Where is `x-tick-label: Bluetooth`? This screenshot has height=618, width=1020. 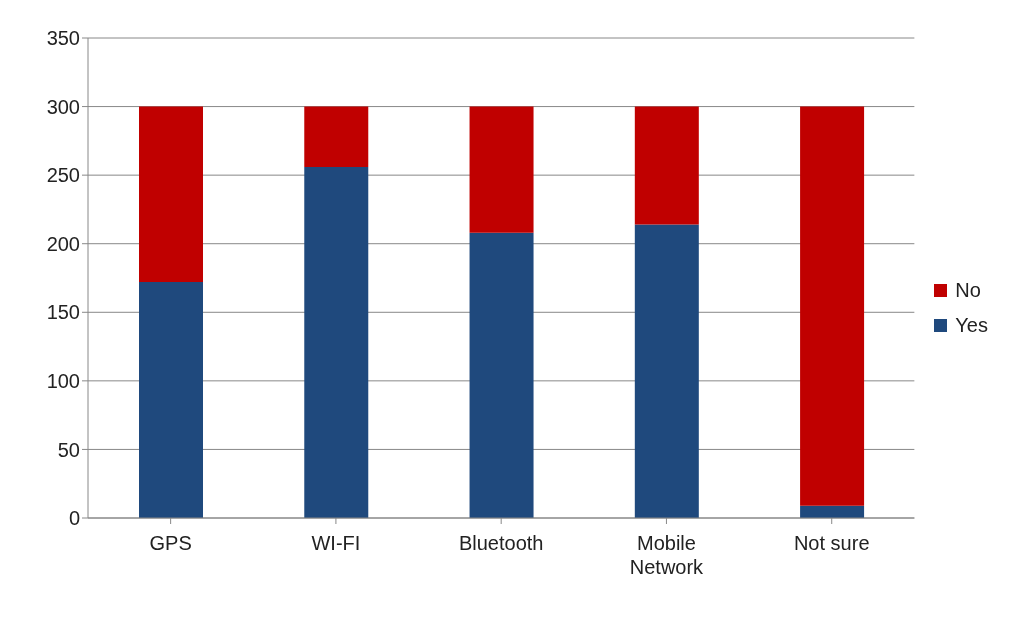 x-tick-label: Bluetooth is located at coordinates (501, 543).